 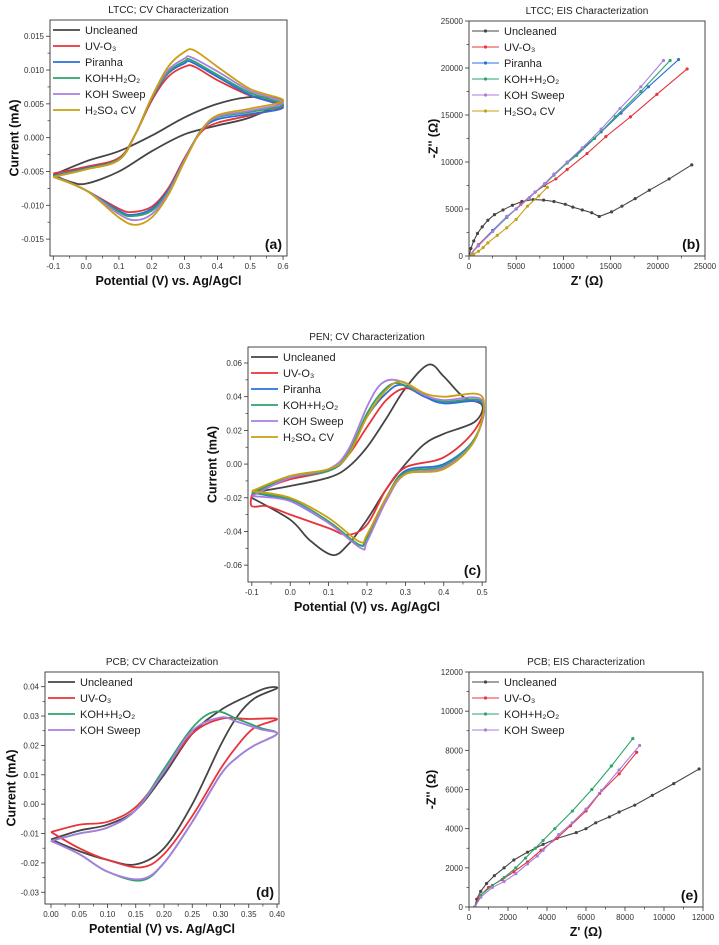 What do you see at coordinates (313, 422) in the screenshot?
I see `legend-label: KOH Sweep` at bounding box center [313, 422].